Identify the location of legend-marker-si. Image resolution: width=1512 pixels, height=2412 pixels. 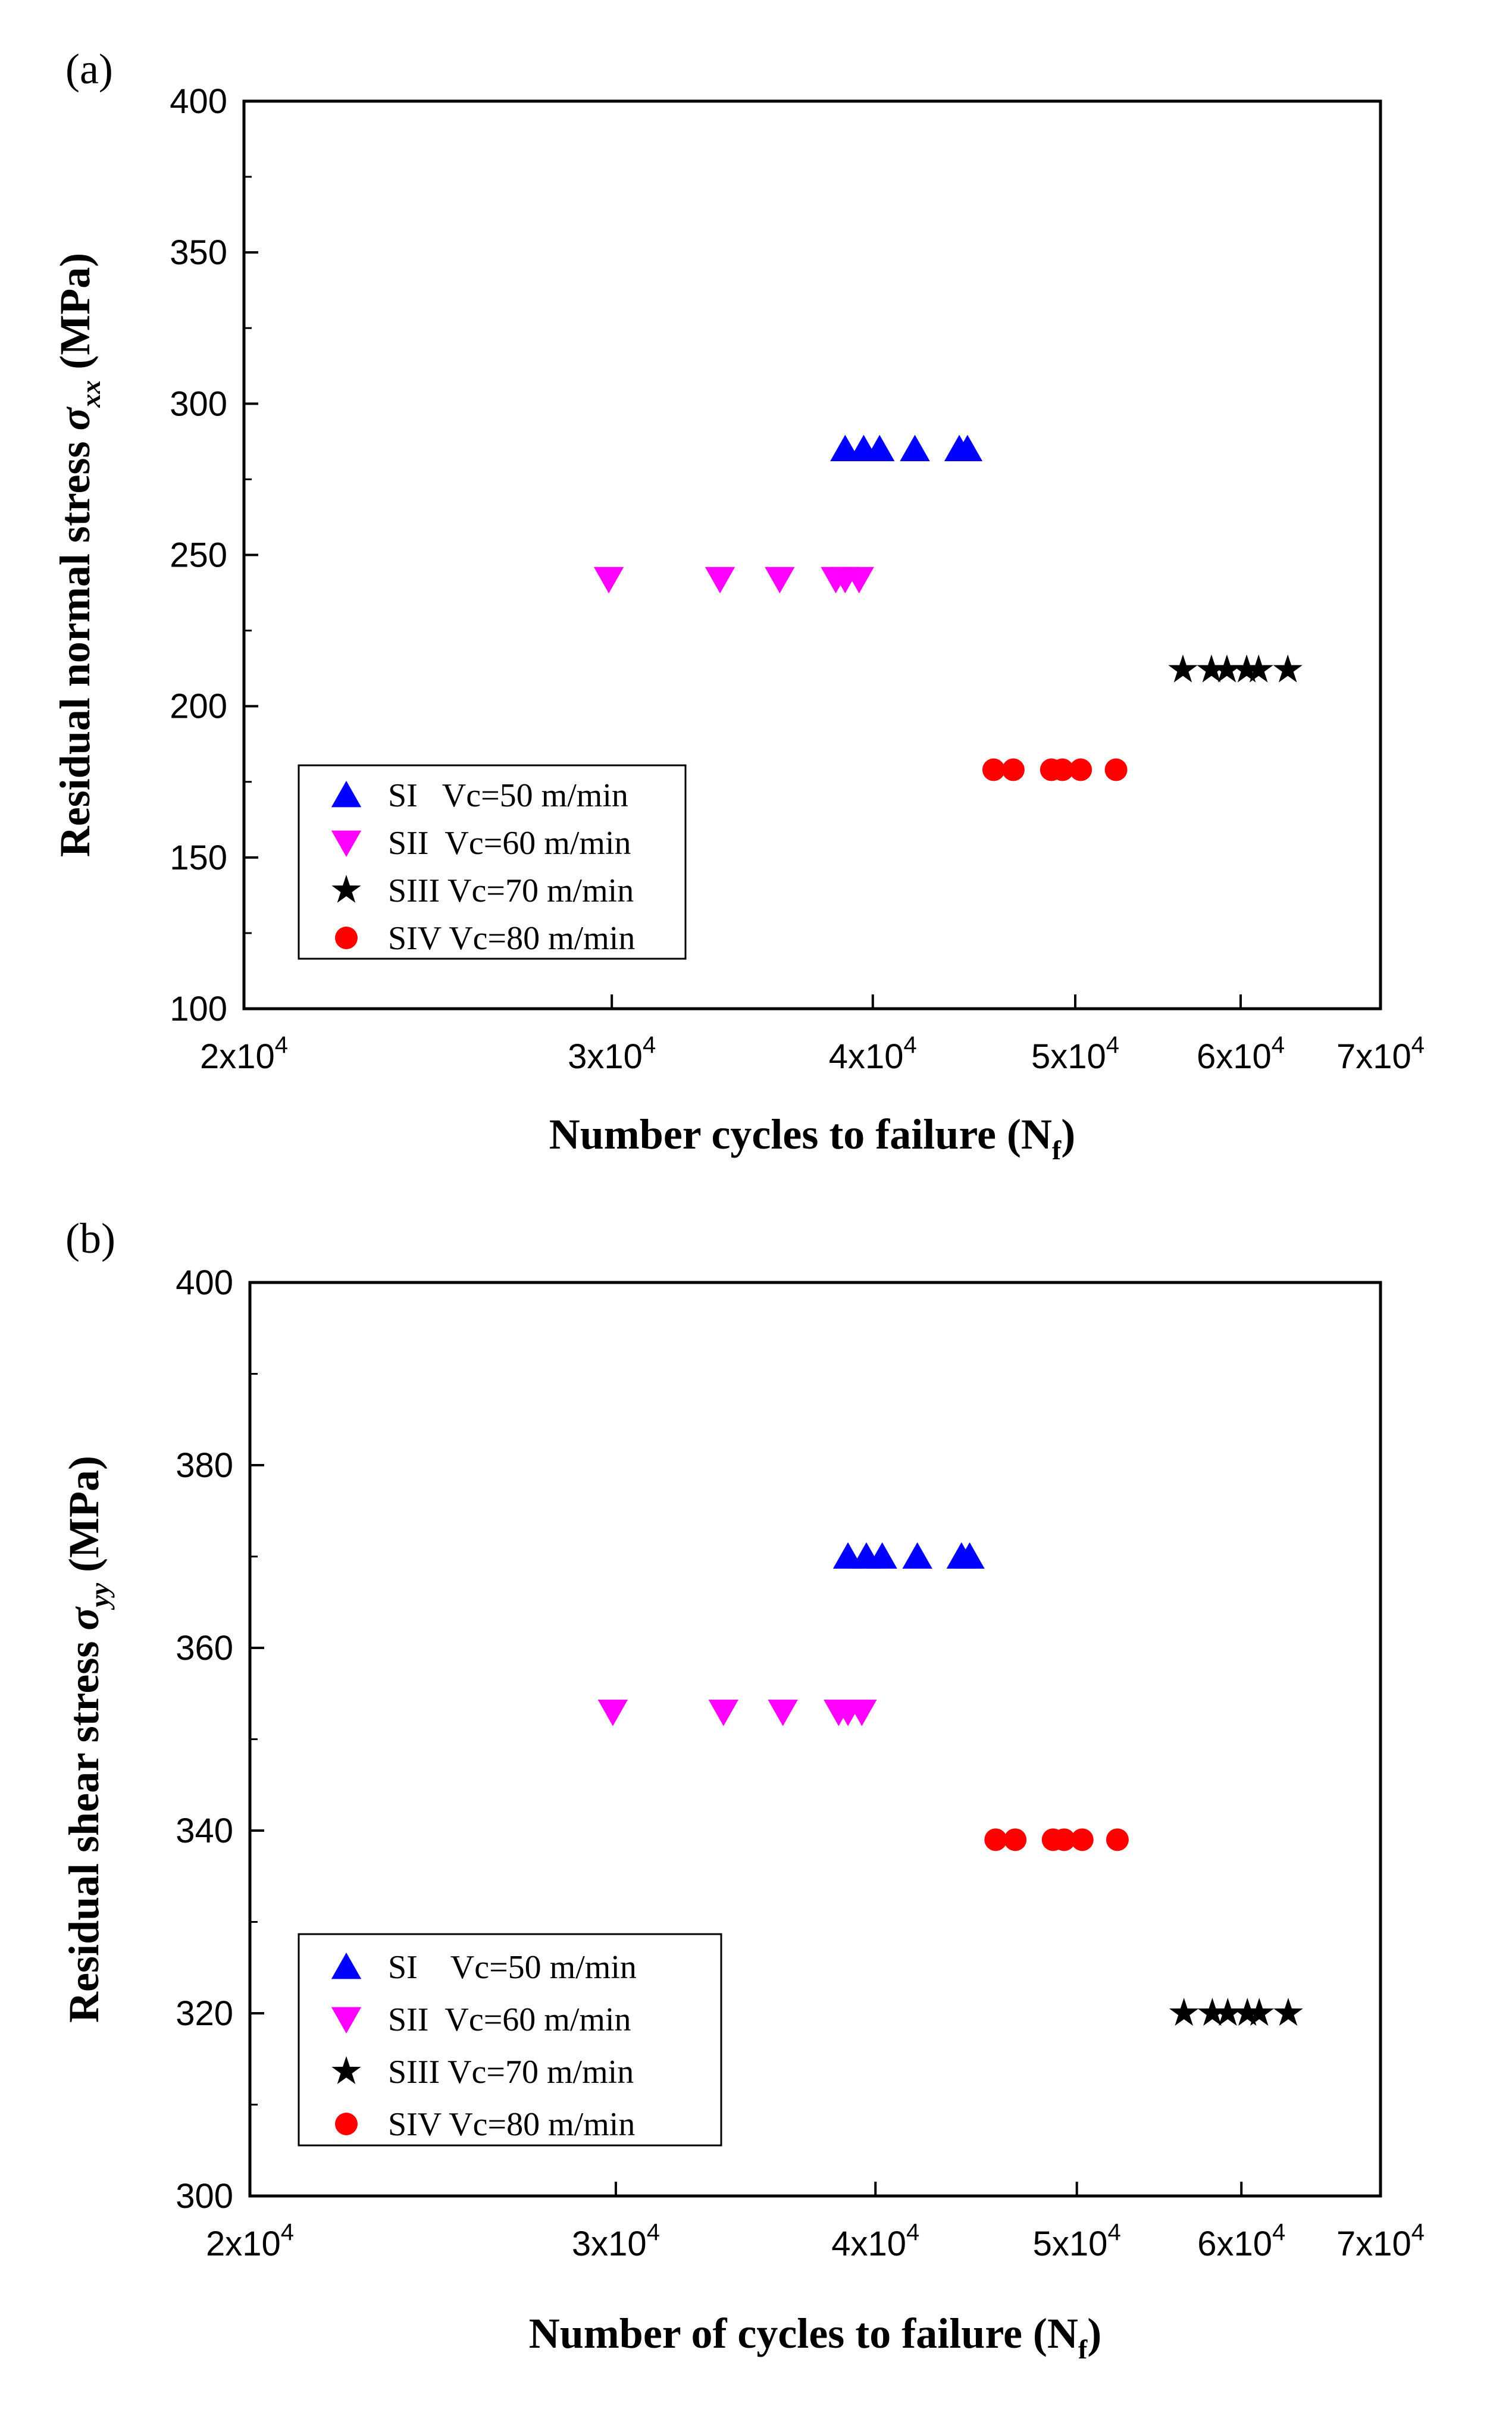
(346, 1966).